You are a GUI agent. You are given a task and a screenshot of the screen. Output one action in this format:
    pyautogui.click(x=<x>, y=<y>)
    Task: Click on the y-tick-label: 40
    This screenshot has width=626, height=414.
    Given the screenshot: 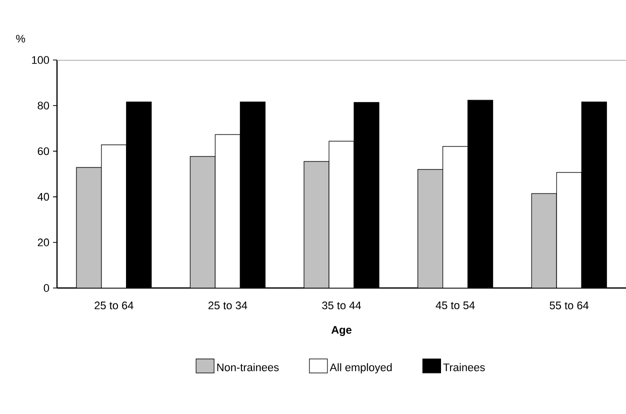 What is the action you would take?
    pyautogui.click(x=44, y=196)
    